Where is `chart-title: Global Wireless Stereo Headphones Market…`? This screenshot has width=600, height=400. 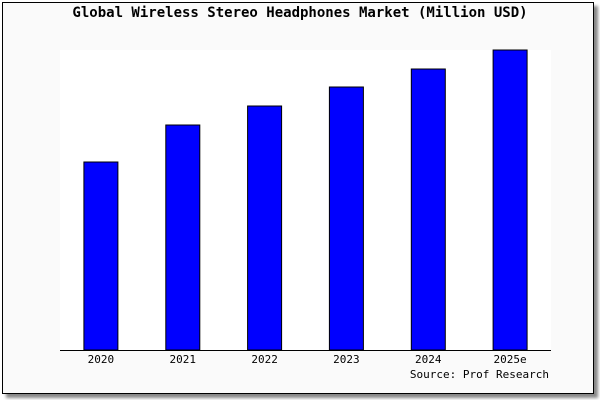
chart-title: Global Wireless Stereo Headphones Market… is located at coordinates (300, 13).